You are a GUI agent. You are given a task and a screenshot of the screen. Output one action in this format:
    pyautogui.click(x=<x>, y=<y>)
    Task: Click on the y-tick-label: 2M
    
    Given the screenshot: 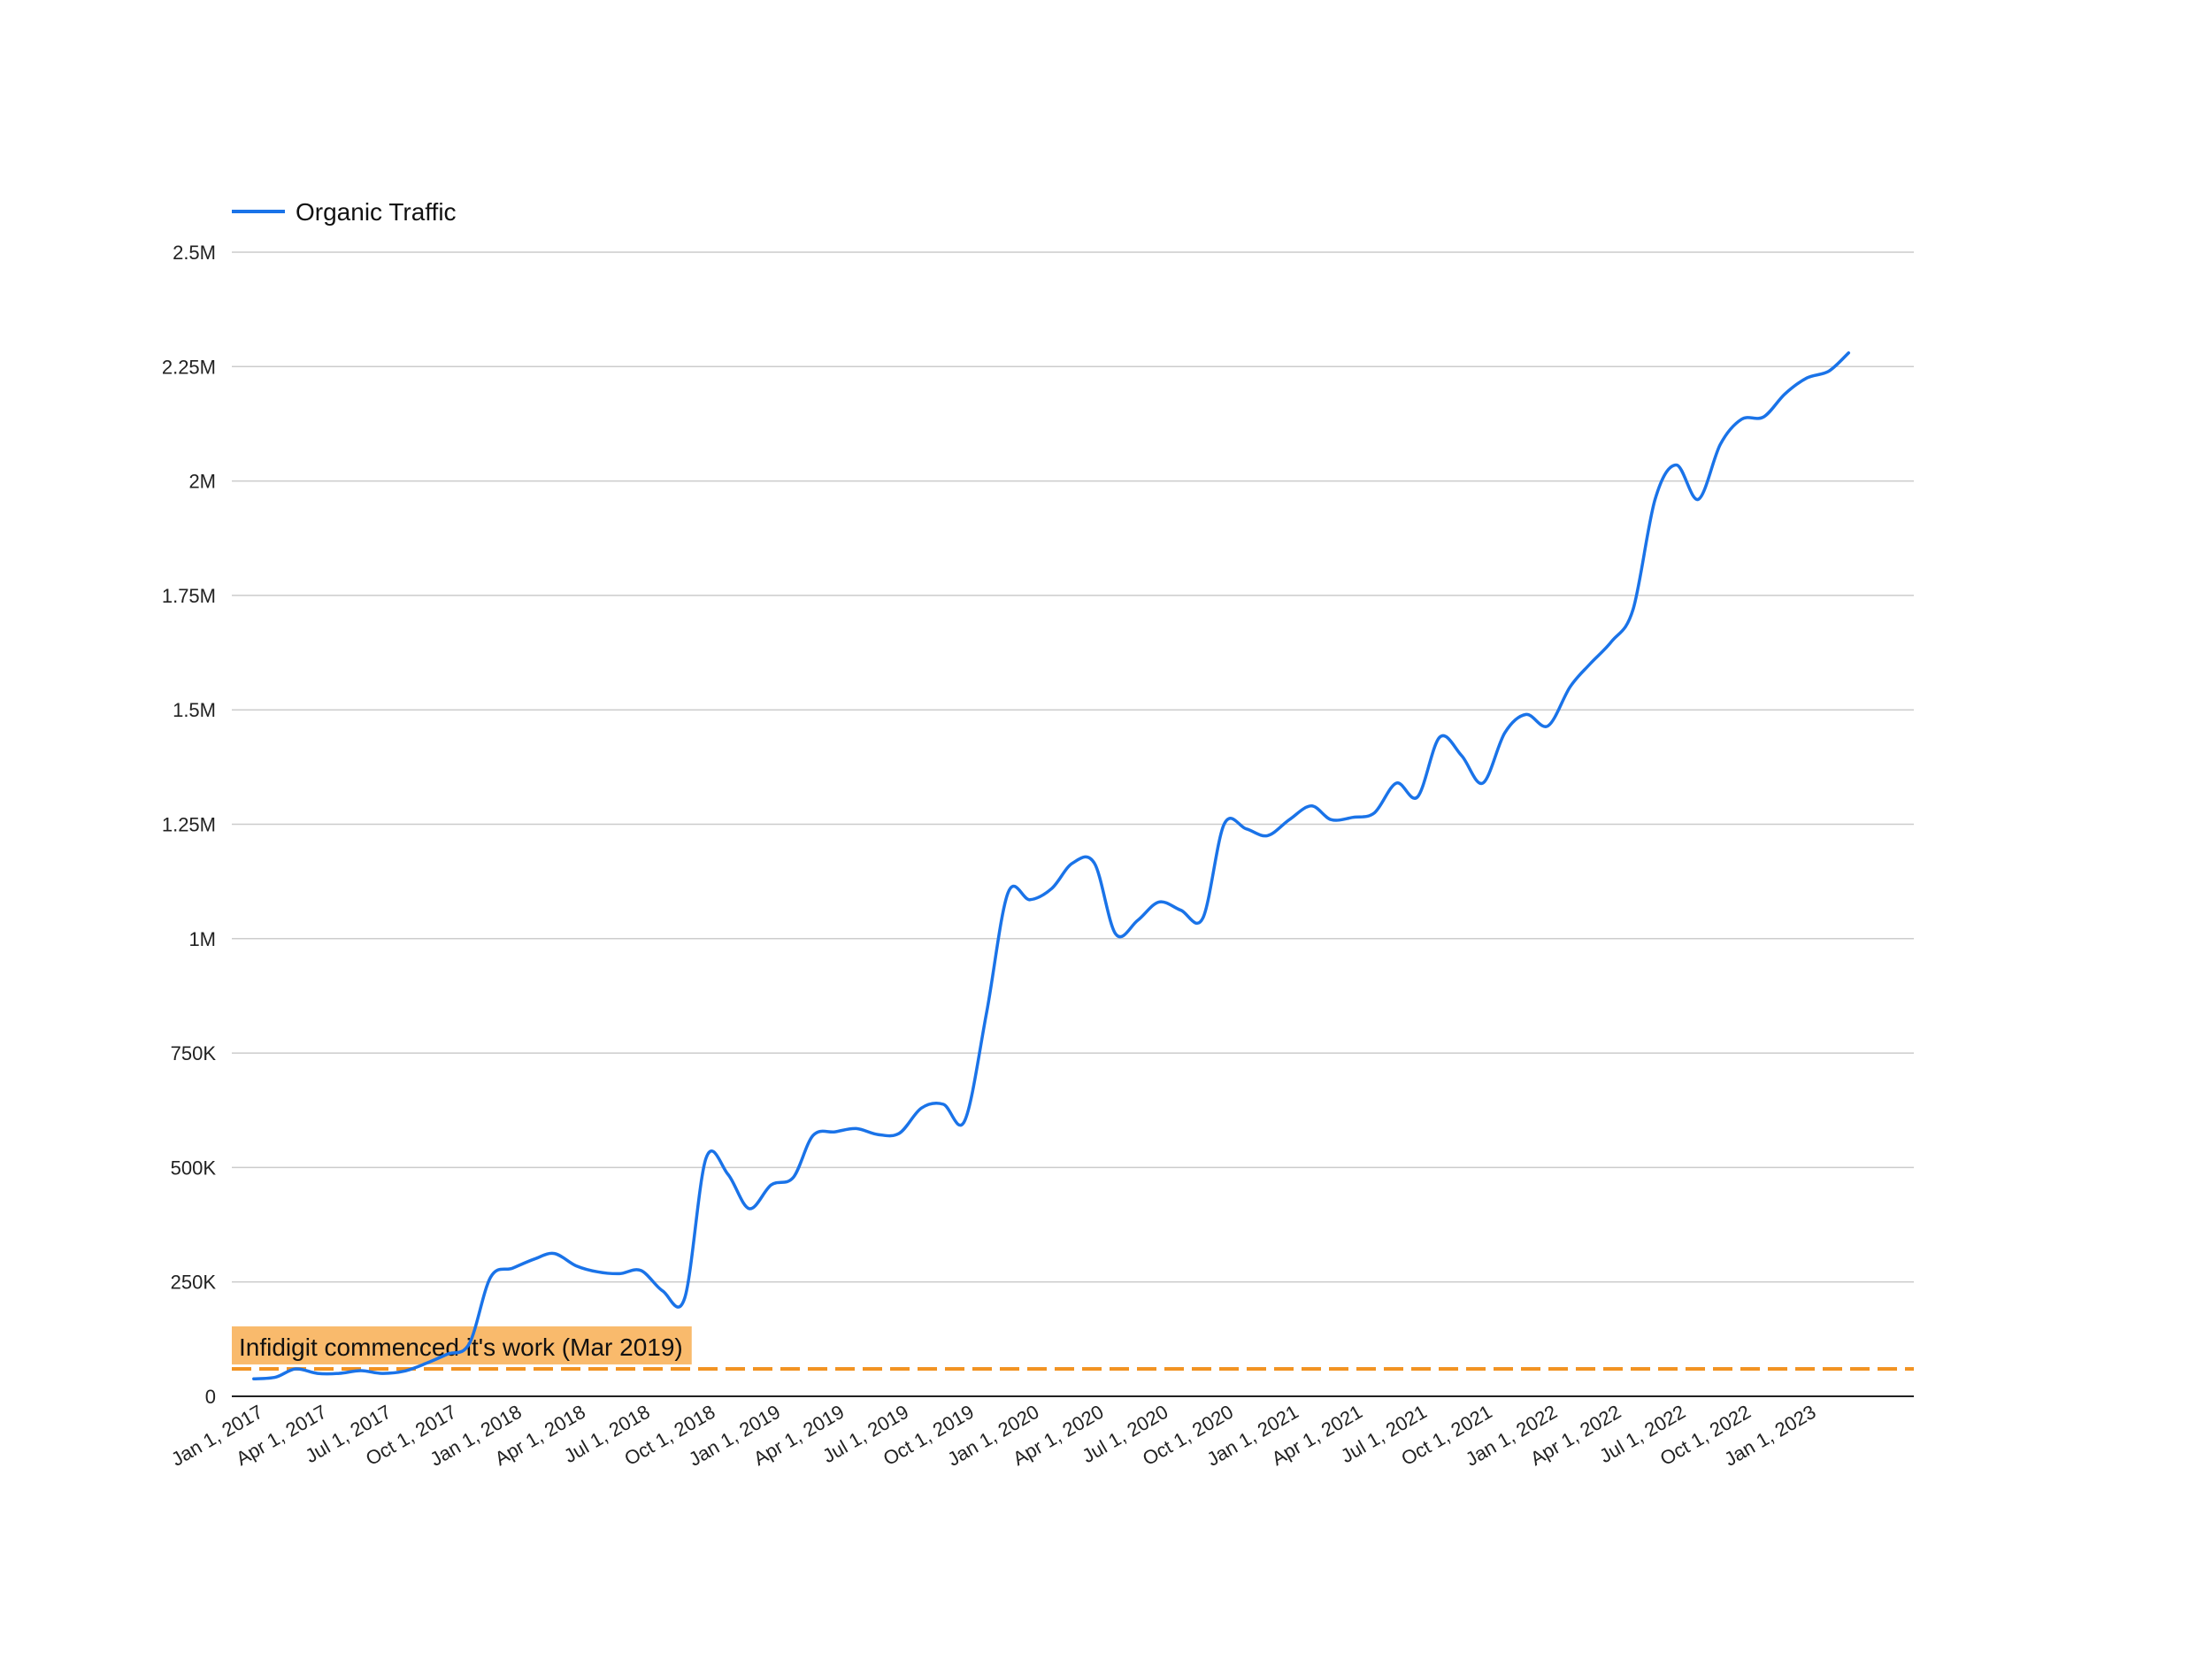 What is the action you would take?
    pyautogui.click(x=202, y=482)
    